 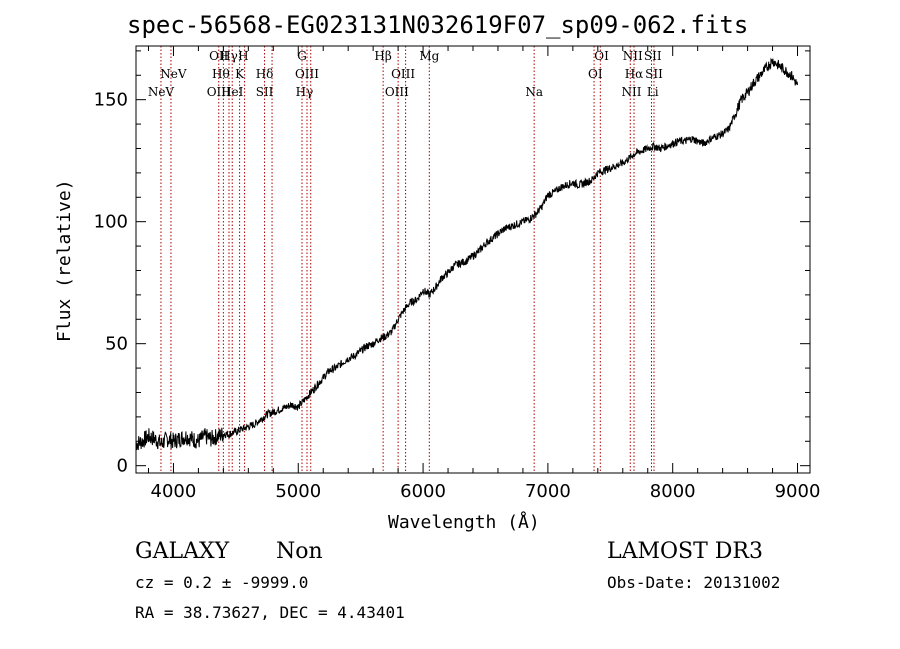 What do you see at coordinates (243, 56) in the screenshot?
I see `line-label-7: H` at bounding box center [243, 56].